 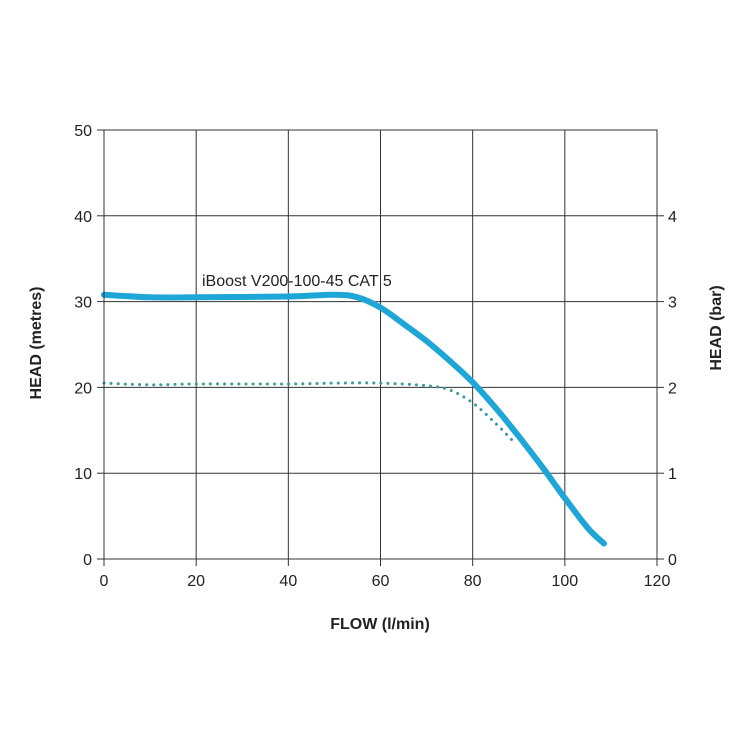 What do you see at coordinates (87, 560) in the screenshot?
I see `y-tick-label-0: 0` at bounding box center [87, 560].